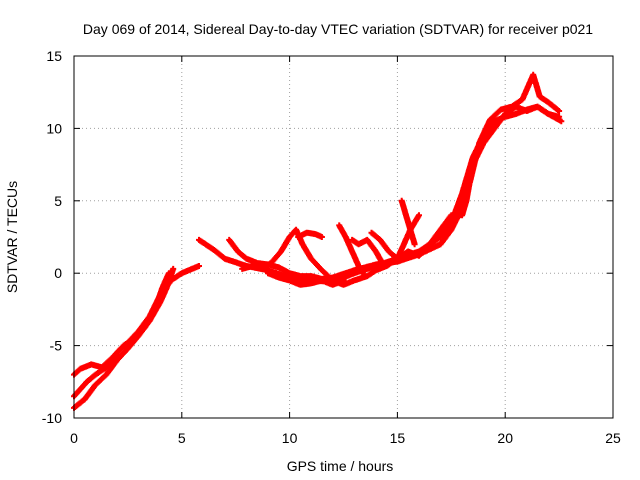 The height and width of the screenshot is (480, 640). I want to click on series-track-g, so click(306, 279).